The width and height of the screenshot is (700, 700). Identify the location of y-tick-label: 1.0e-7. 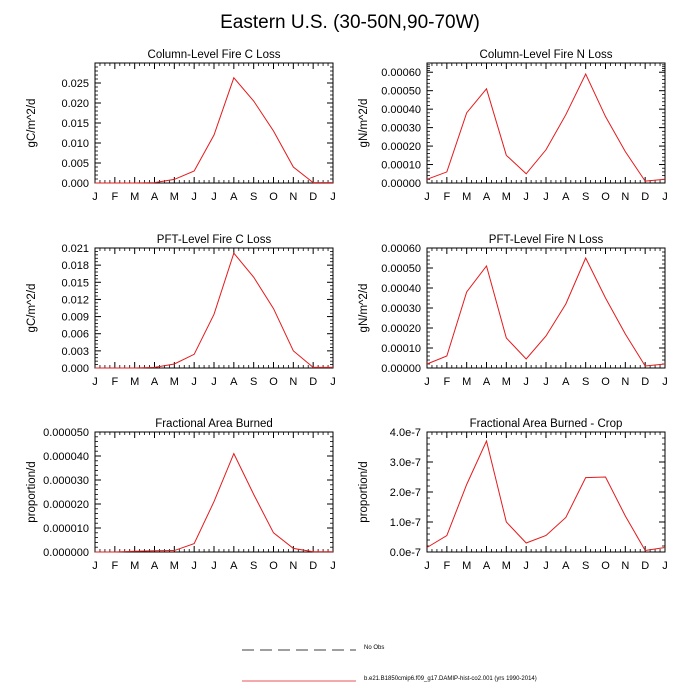
(405, 523).